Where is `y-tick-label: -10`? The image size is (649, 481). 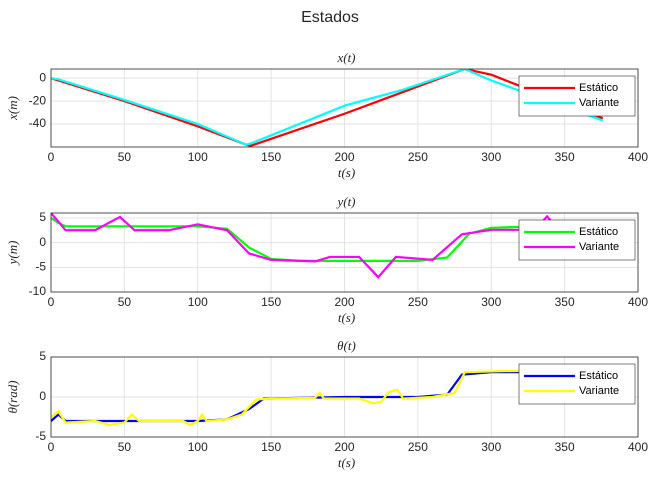 y-tick-label: -10 is located at coordinates (38, 291).